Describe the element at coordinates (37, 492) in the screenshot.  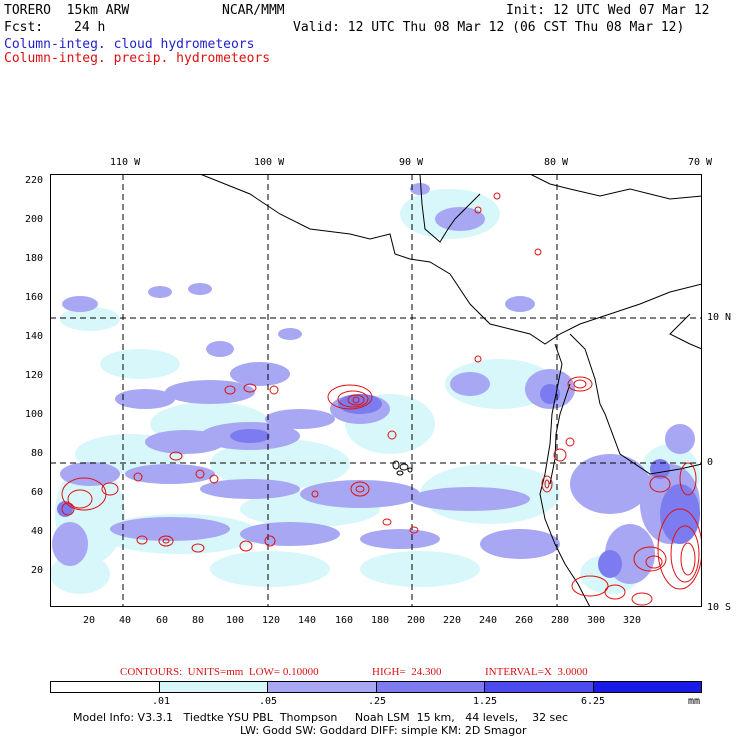
I see `y-tick: 60` at that location.